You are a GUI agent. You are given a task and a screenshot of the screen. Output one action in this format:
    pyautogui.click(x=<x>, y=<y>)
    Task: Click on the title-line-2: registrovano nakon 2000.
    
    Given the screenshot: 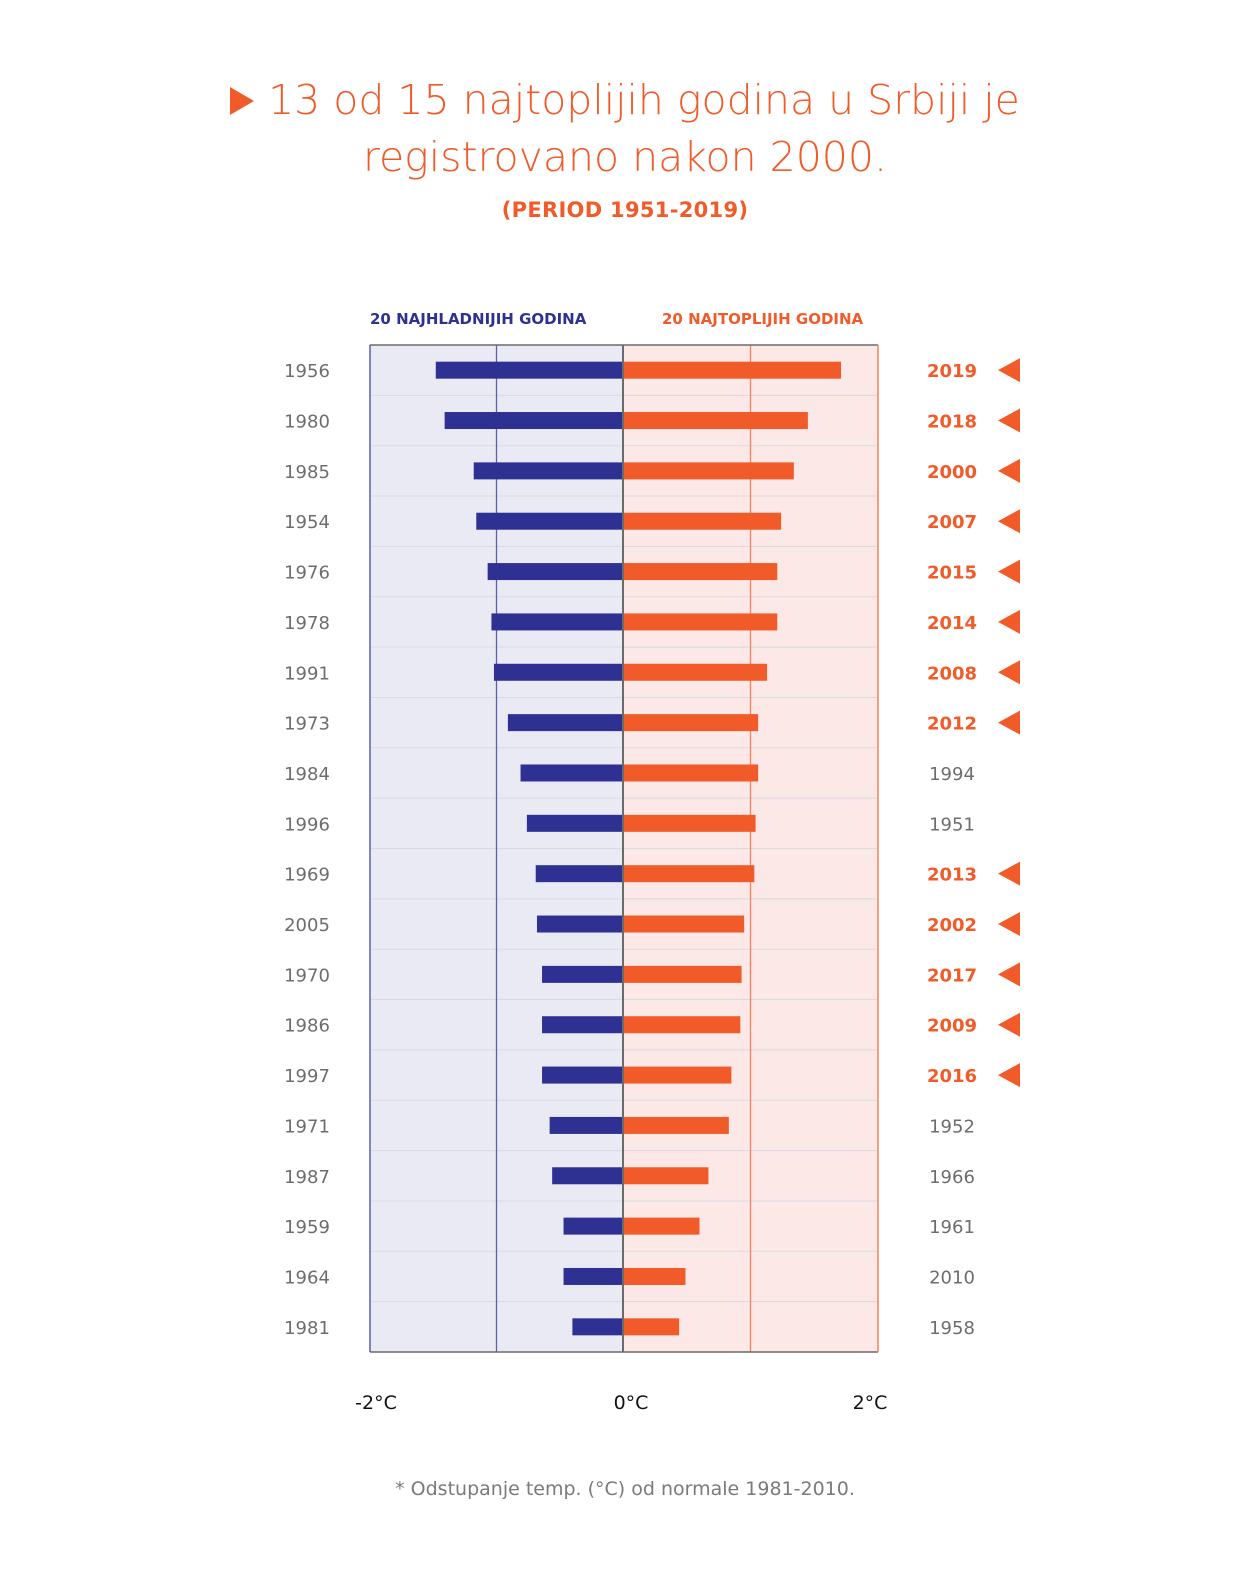 What is the action you would take?
    pyautogui.click(x=624, y=157)
    